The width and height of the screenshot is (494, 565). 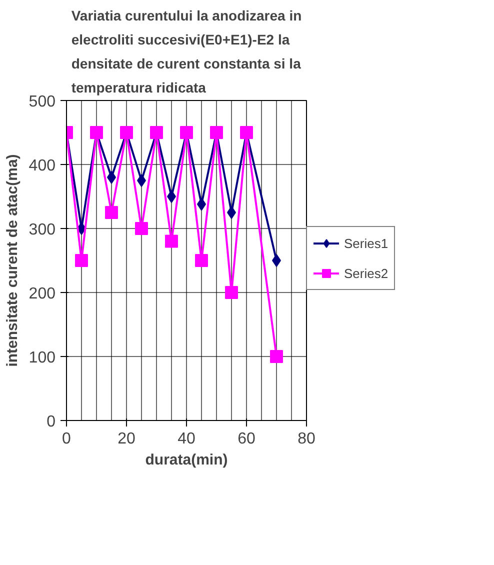 I want to click on y-tick-label: 100, so click(x=42, y=358).